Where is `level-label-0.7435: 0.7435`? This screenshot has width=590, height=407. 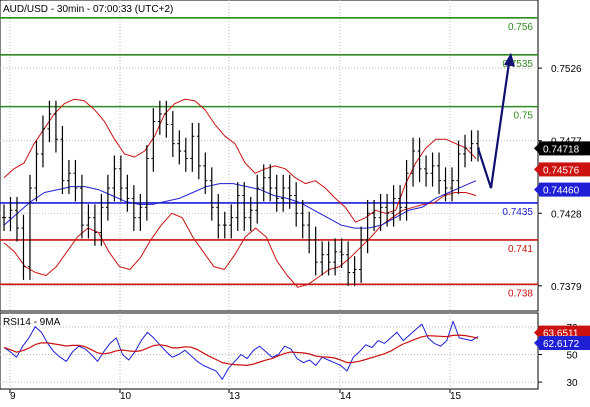 level-label-0.7435: 0.7435 is located at coordinates (517, 212).